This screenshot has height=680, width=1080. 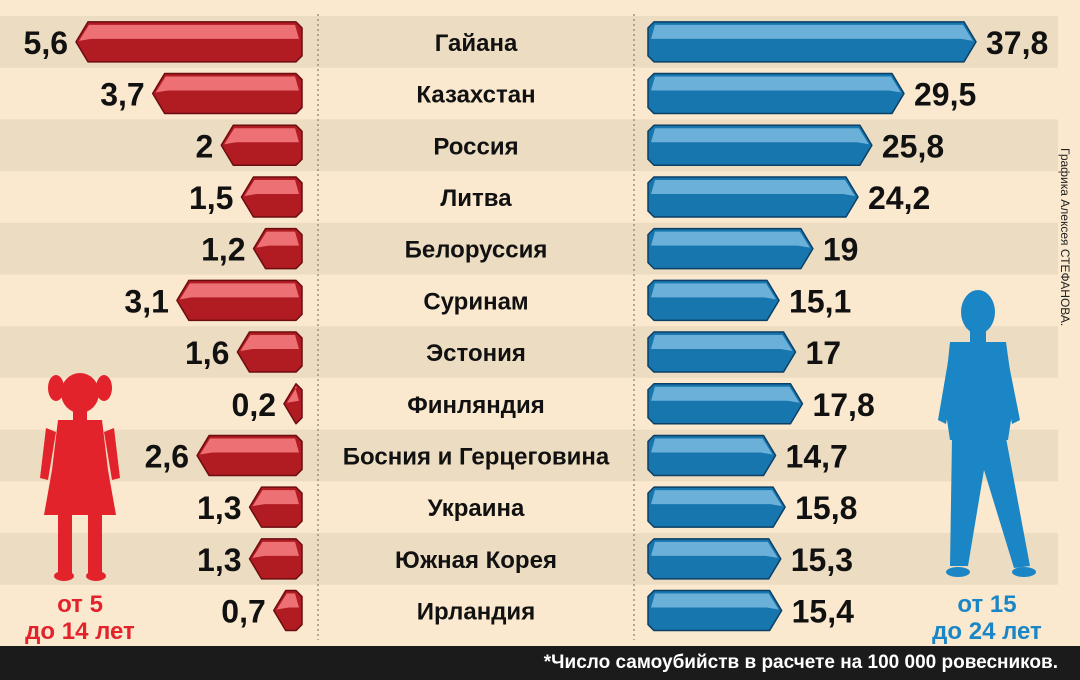 What do you see at coordinates (987, 631) in the screenshot?
I see `group-label-15-24-line2: до 24 лет` at bounding box center [987, 631].